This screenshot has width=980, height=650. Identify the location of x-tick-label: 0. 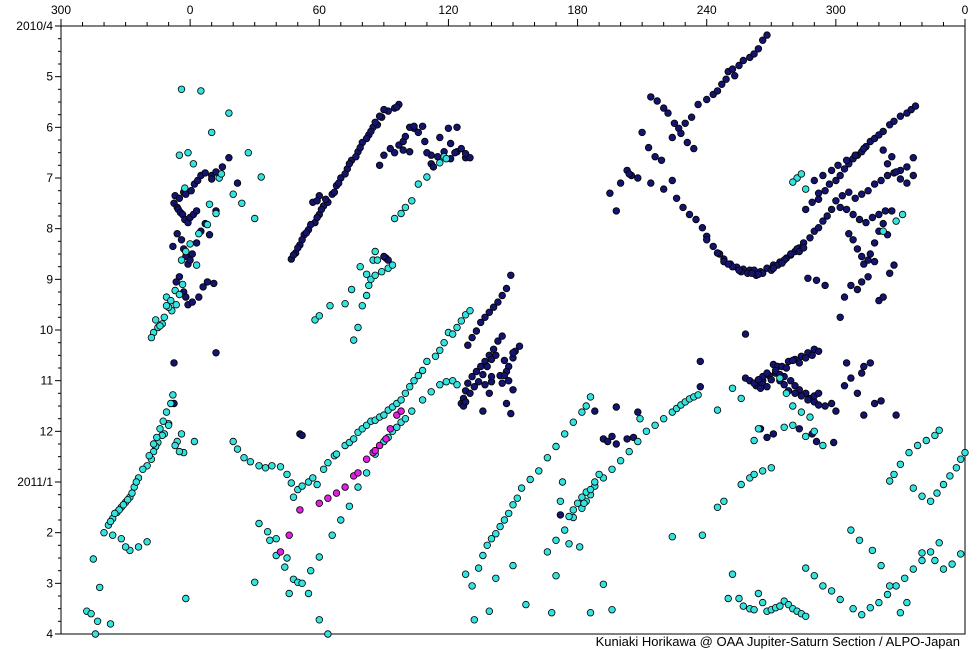
(965, 10).